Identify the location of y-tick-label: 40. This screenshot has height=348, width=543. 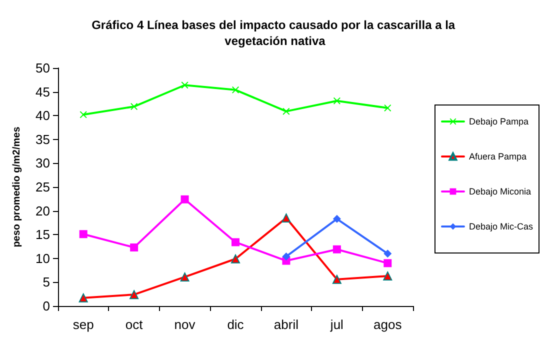
(43, 116).